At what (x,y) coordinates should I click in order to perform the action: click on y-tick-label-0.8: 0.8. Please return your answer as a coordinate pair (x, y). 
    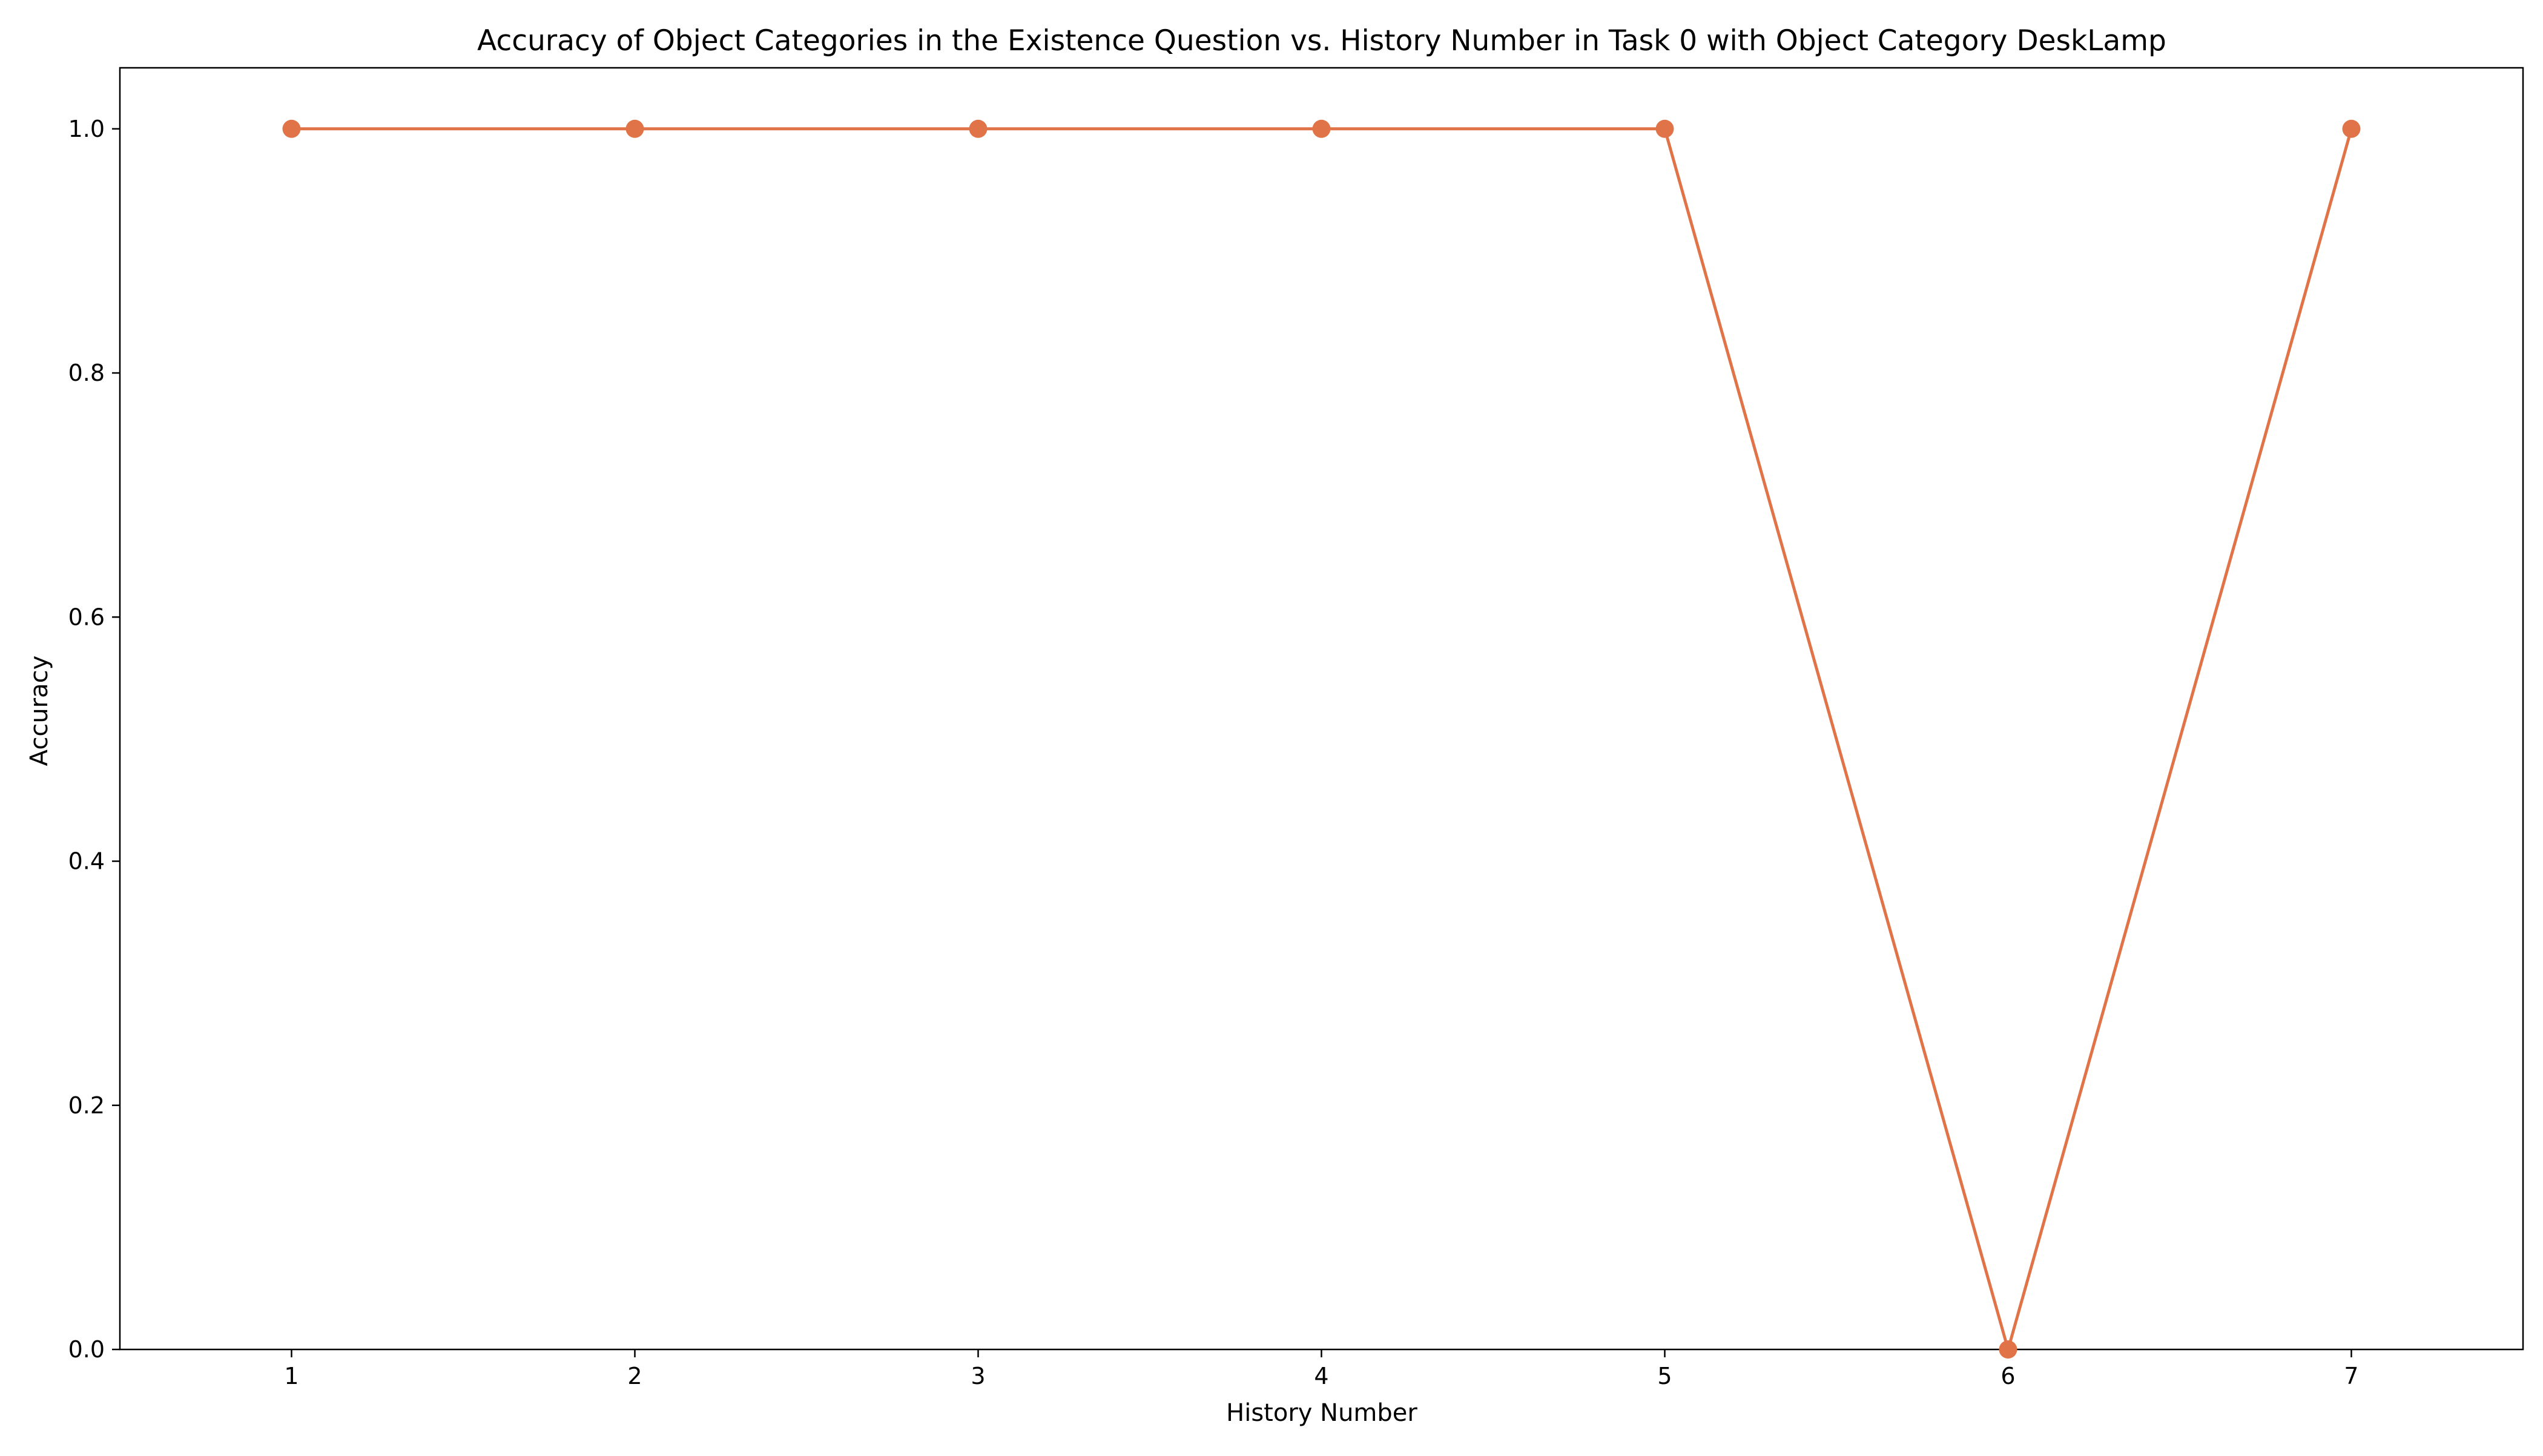
    Looking at the image, I should click on (87, 373).